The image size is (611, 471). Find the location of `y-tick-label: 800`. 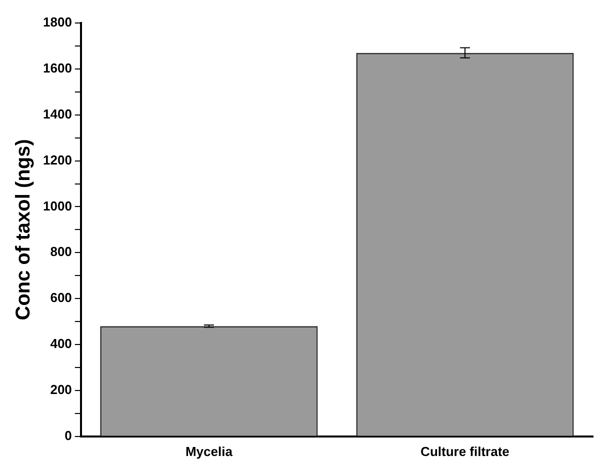

y-tick-label: 800 is located at coordinates (61, 252).